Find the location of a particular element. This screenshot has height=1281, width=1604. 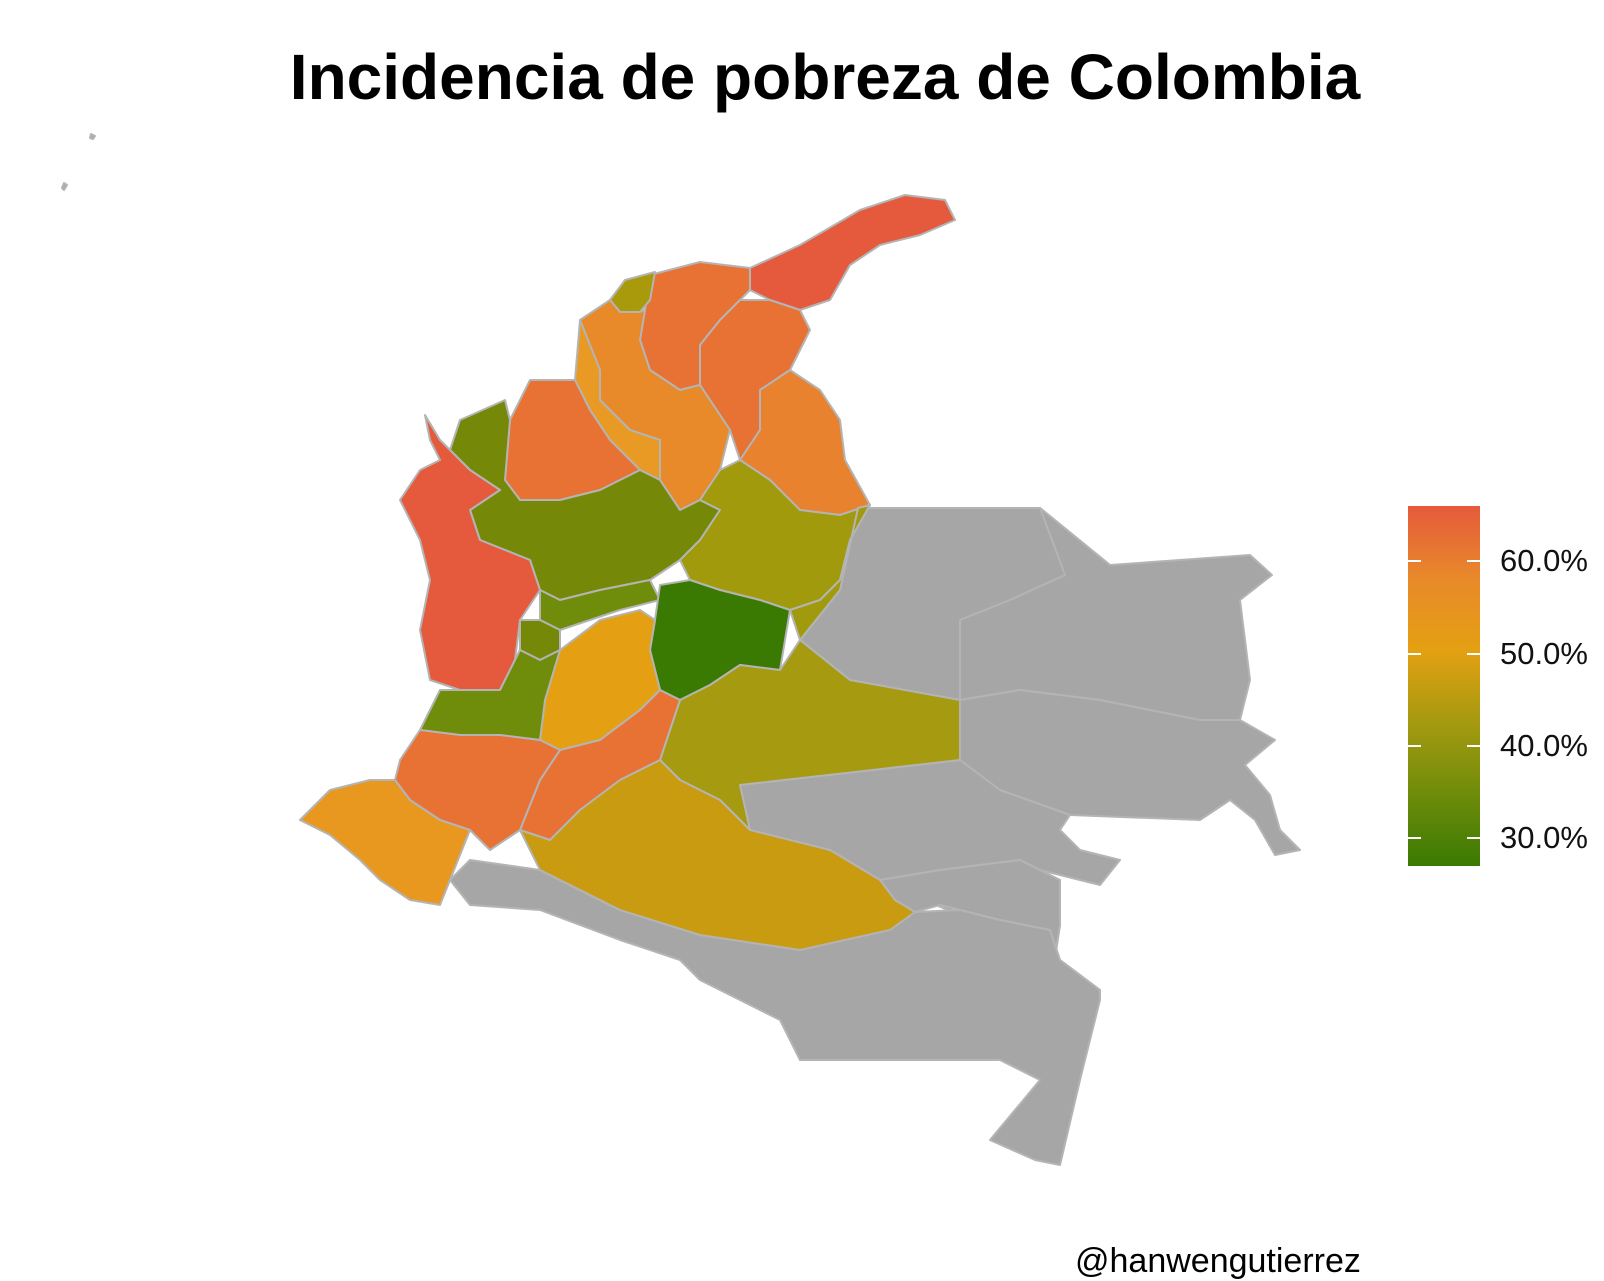

legend-tick-label: 60.0% is located at coordinates (1544, 561).